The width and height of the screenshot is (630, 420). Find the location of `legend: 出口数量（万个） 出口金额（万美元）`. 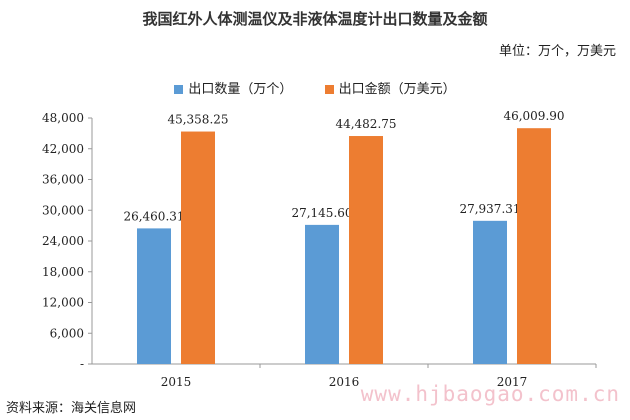

legend: 出口数量（万个） 出口金额（万美元） is located at coordinates (315, 87).